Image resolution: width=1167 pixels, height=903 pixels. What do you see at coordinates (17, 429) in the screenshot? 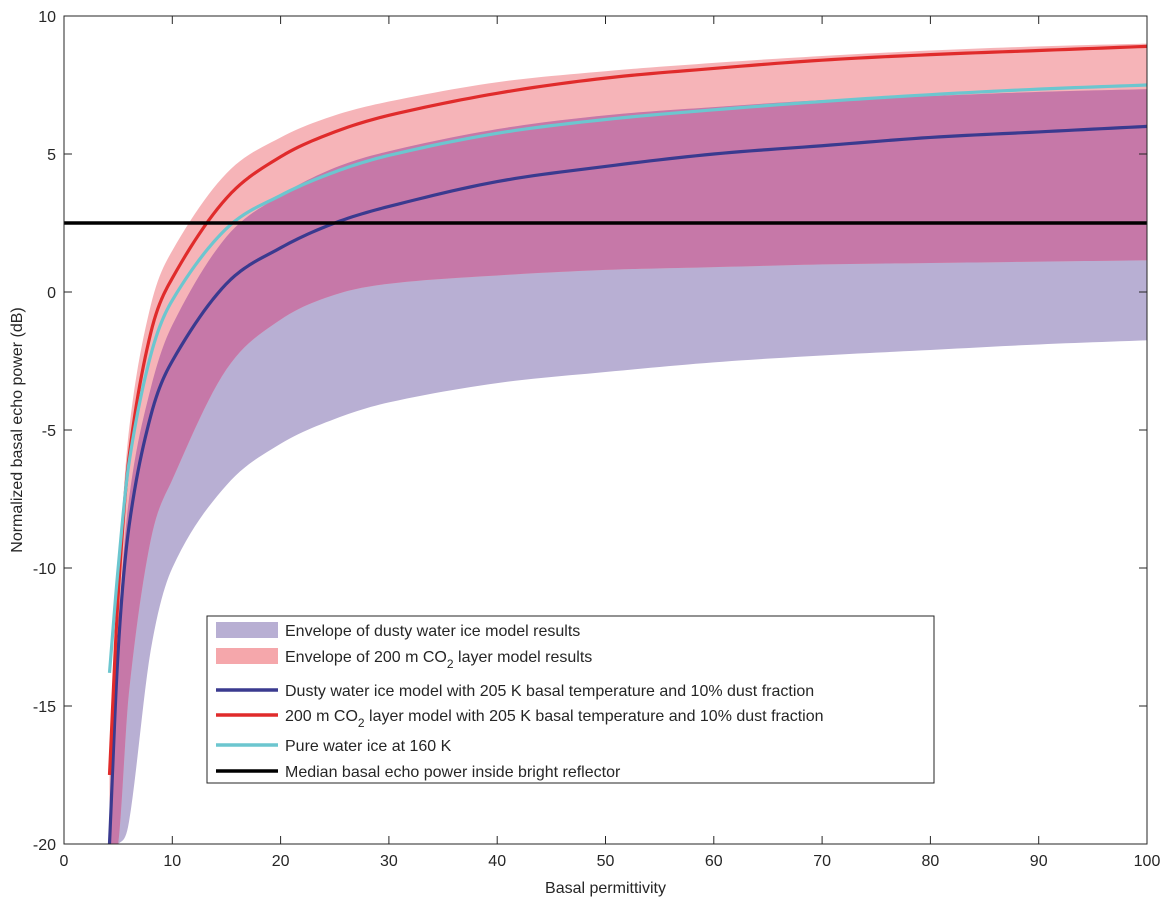
I see `y-axis-label: Normalized basal echo power (dB)` at bounding box center [17, 429].